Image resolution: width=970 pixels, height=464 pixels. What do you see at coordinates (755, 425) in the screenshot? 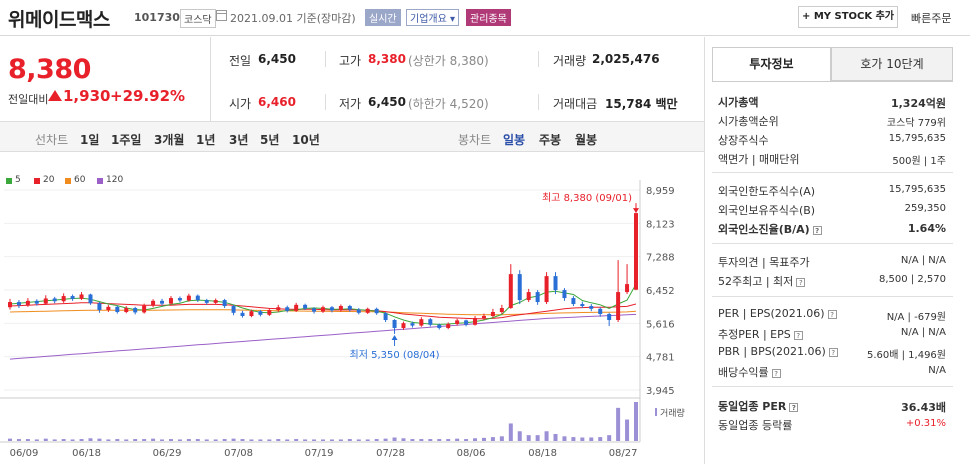
I see `info-row-label: 동일업종 등락률` at bounding box center [755, 425].